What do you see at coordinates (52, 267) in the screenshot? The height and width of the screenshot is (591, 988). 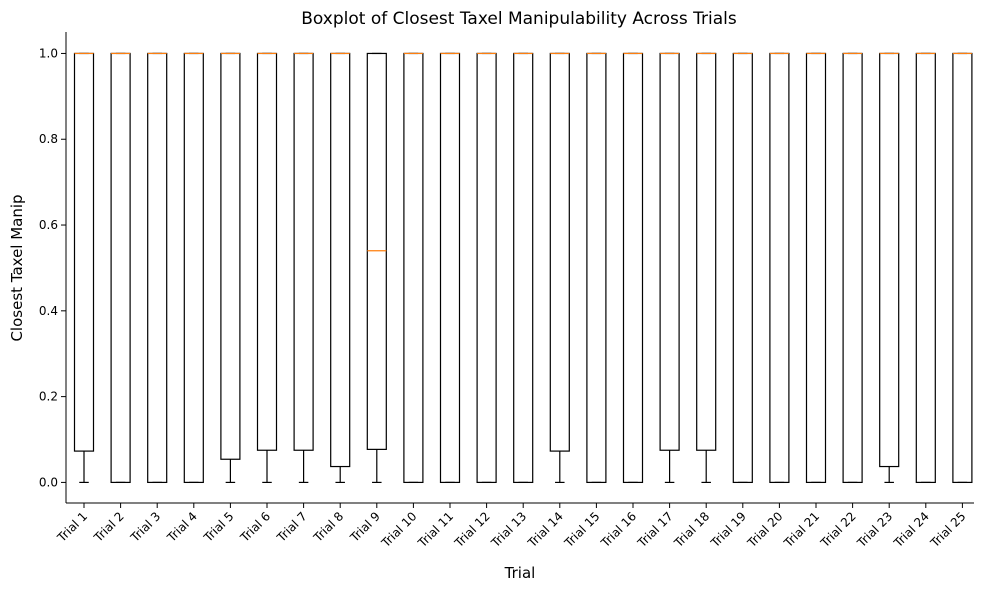 I see `y-axis-ticks: 0.0 0.2 0.4 0.6 0.8 1.0` at bounding box center [52, 267].